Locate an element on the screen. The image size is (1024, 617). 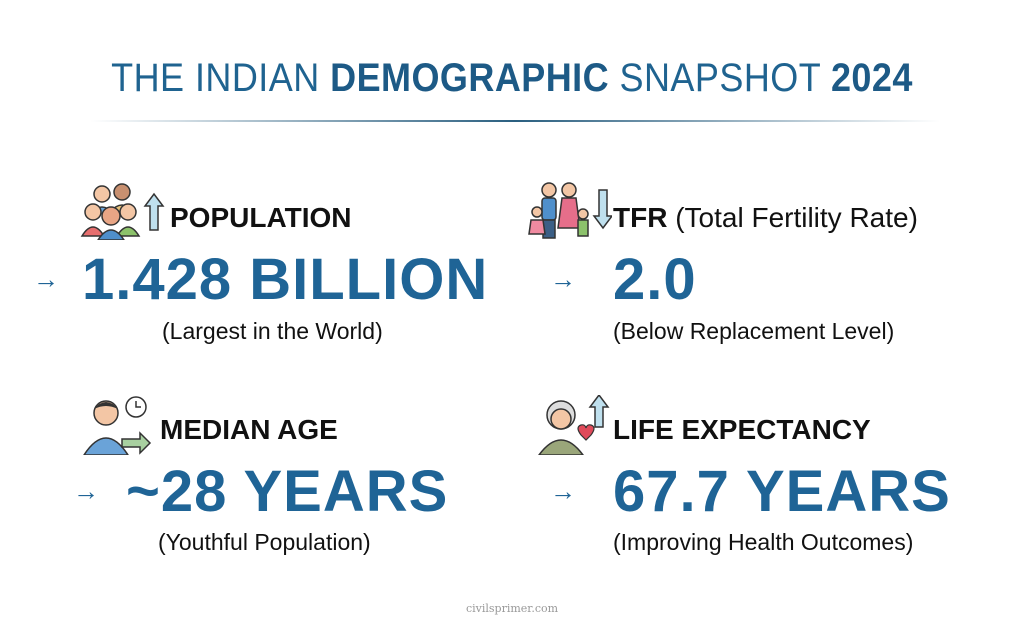
life-expectancy-label: LIFE EXPECTANCY is located at coordinates (742, 429).